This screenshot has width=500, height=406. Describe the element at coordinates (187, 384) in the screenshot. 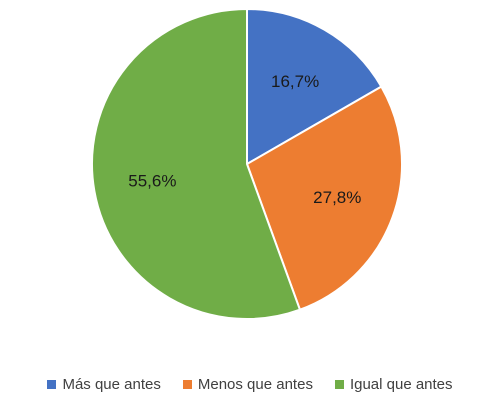

I see `legend-swatch-menos-que-antes` at that location.